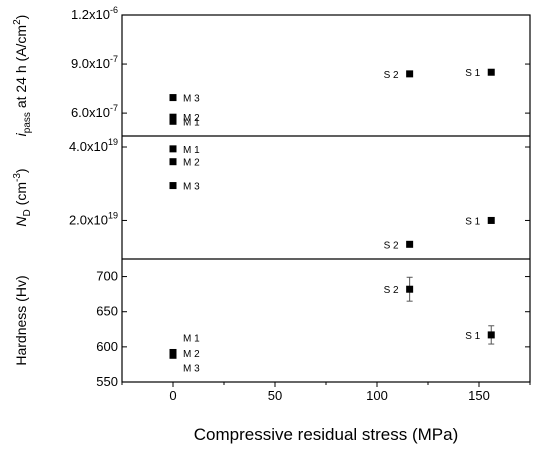 This screenshot has width=550, height=451. Describe the element at coordinates (22, 197) in the screenshot. I see `y-axis-label: ND (cm-3)` at that location.